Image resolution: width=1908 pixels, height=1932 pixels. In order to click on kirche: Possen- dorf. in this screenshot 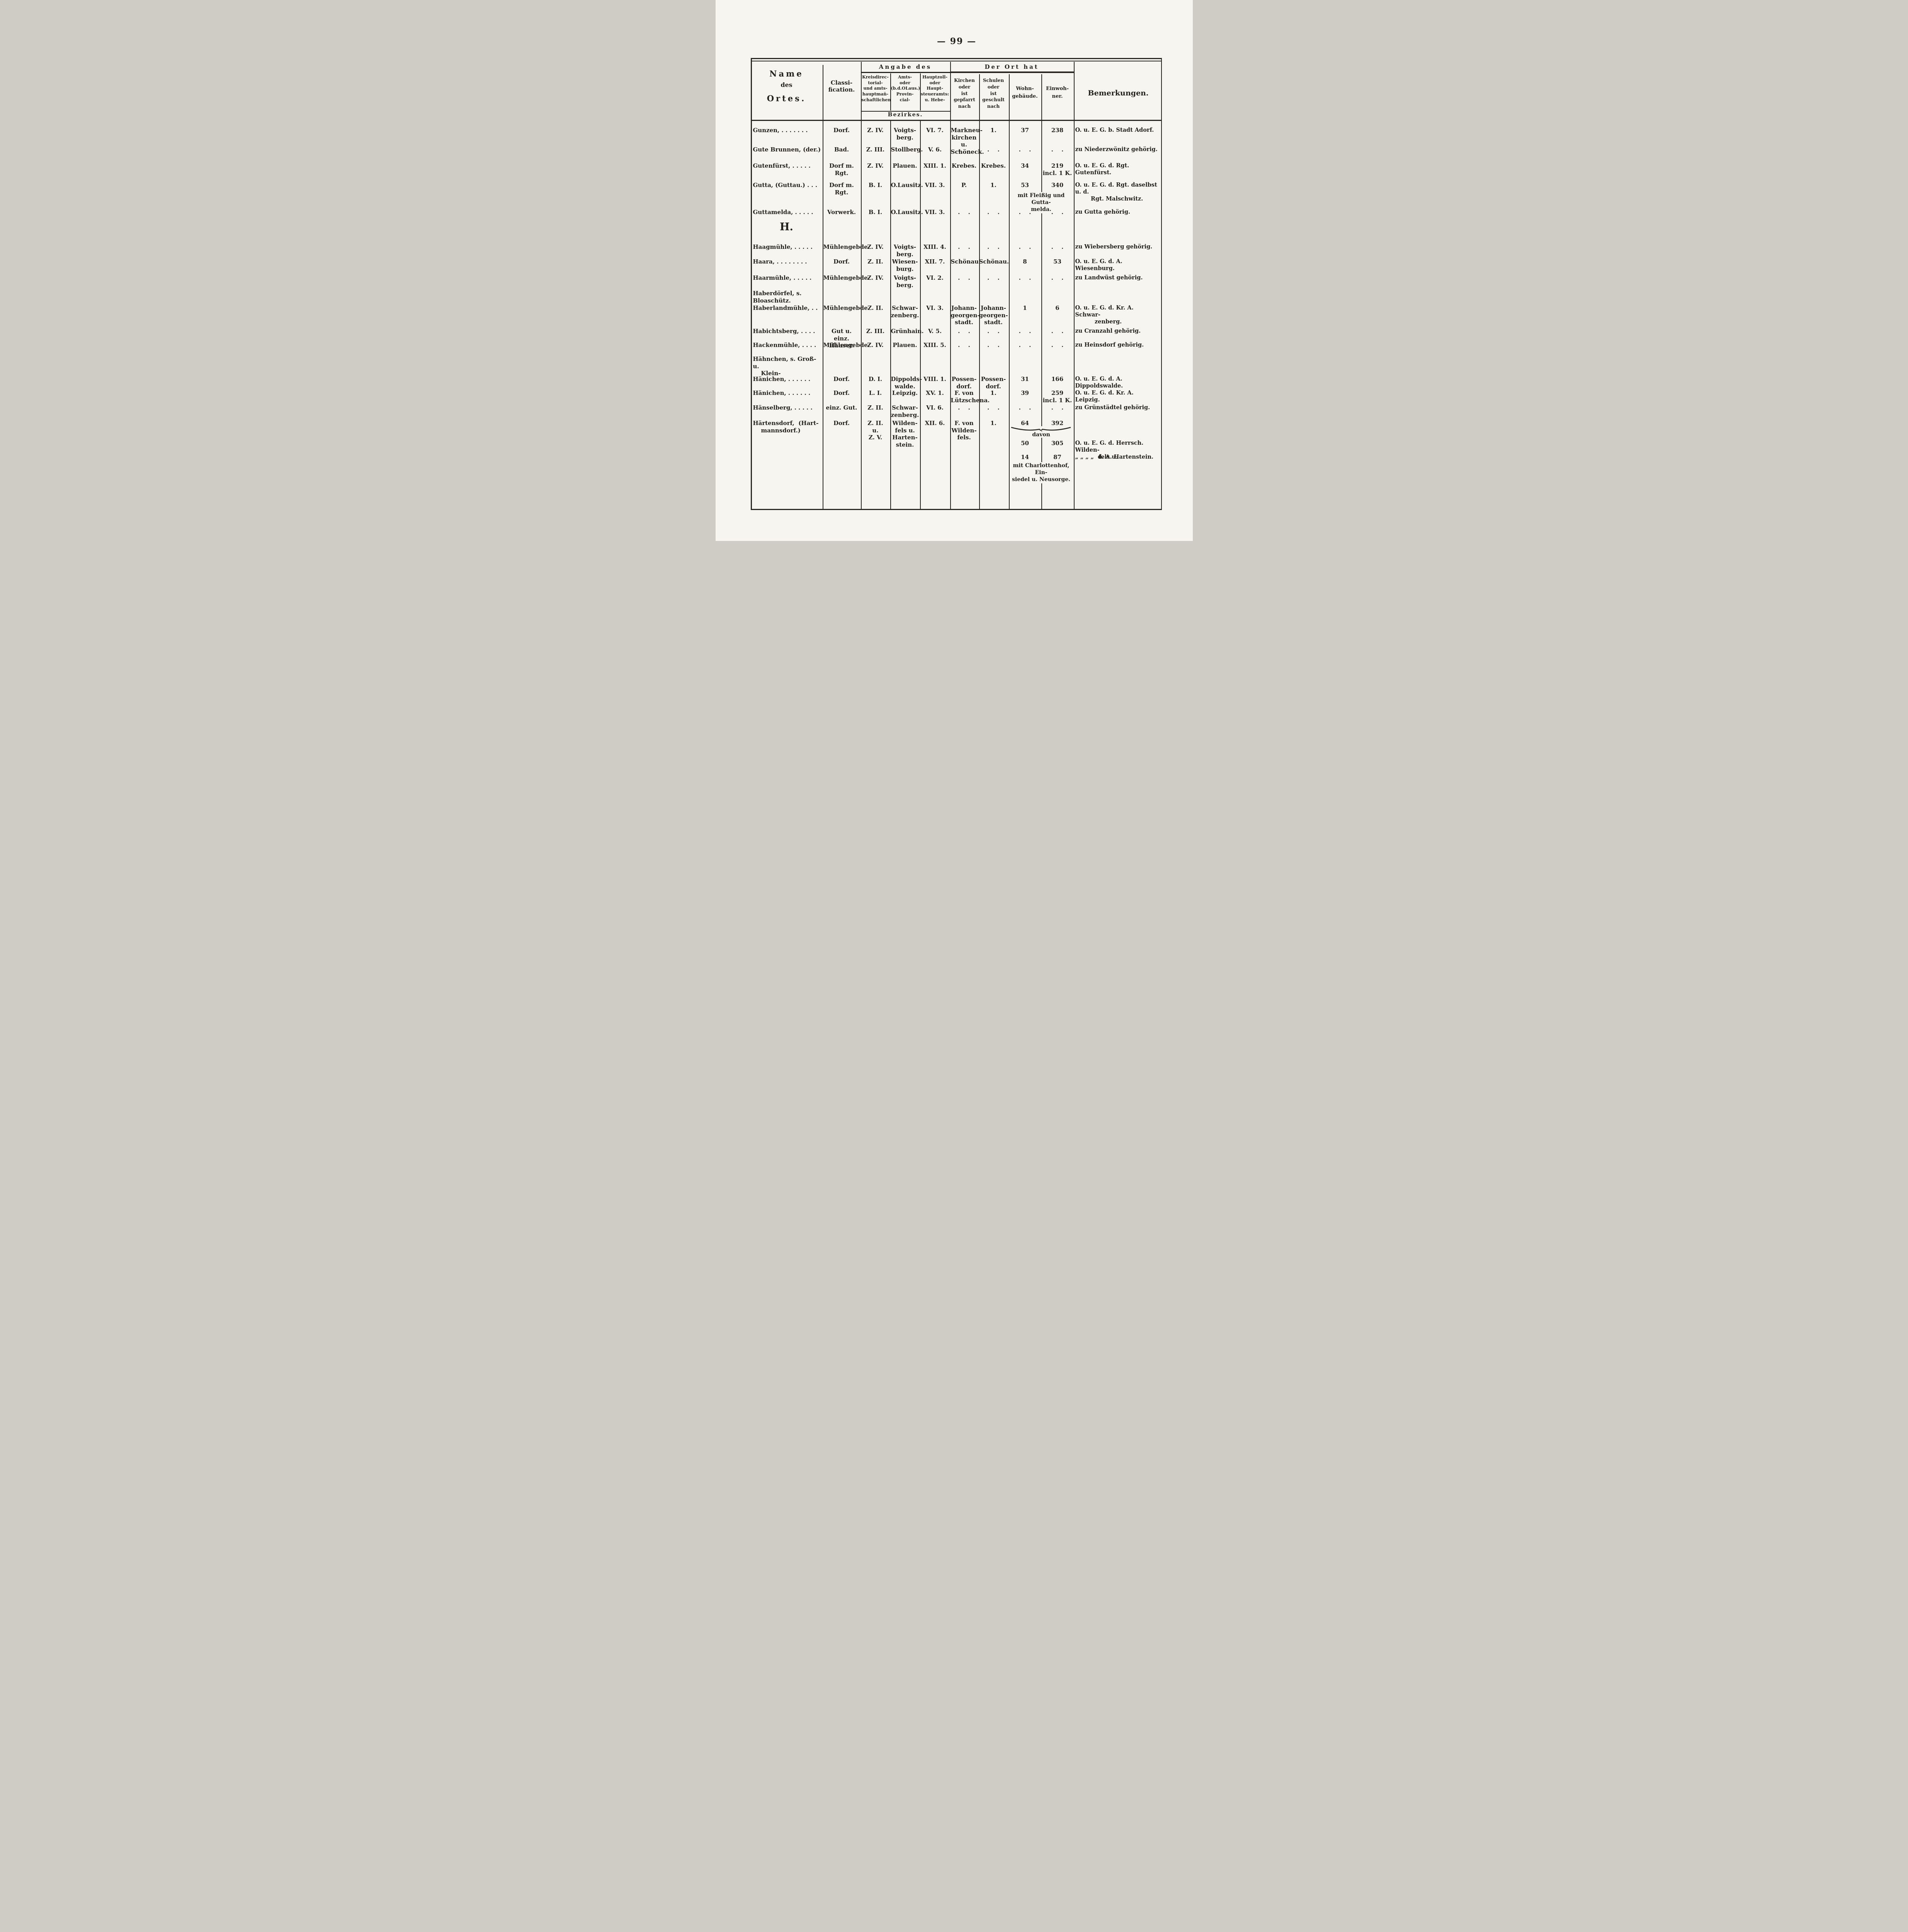, I will do `click(964, 383)`.